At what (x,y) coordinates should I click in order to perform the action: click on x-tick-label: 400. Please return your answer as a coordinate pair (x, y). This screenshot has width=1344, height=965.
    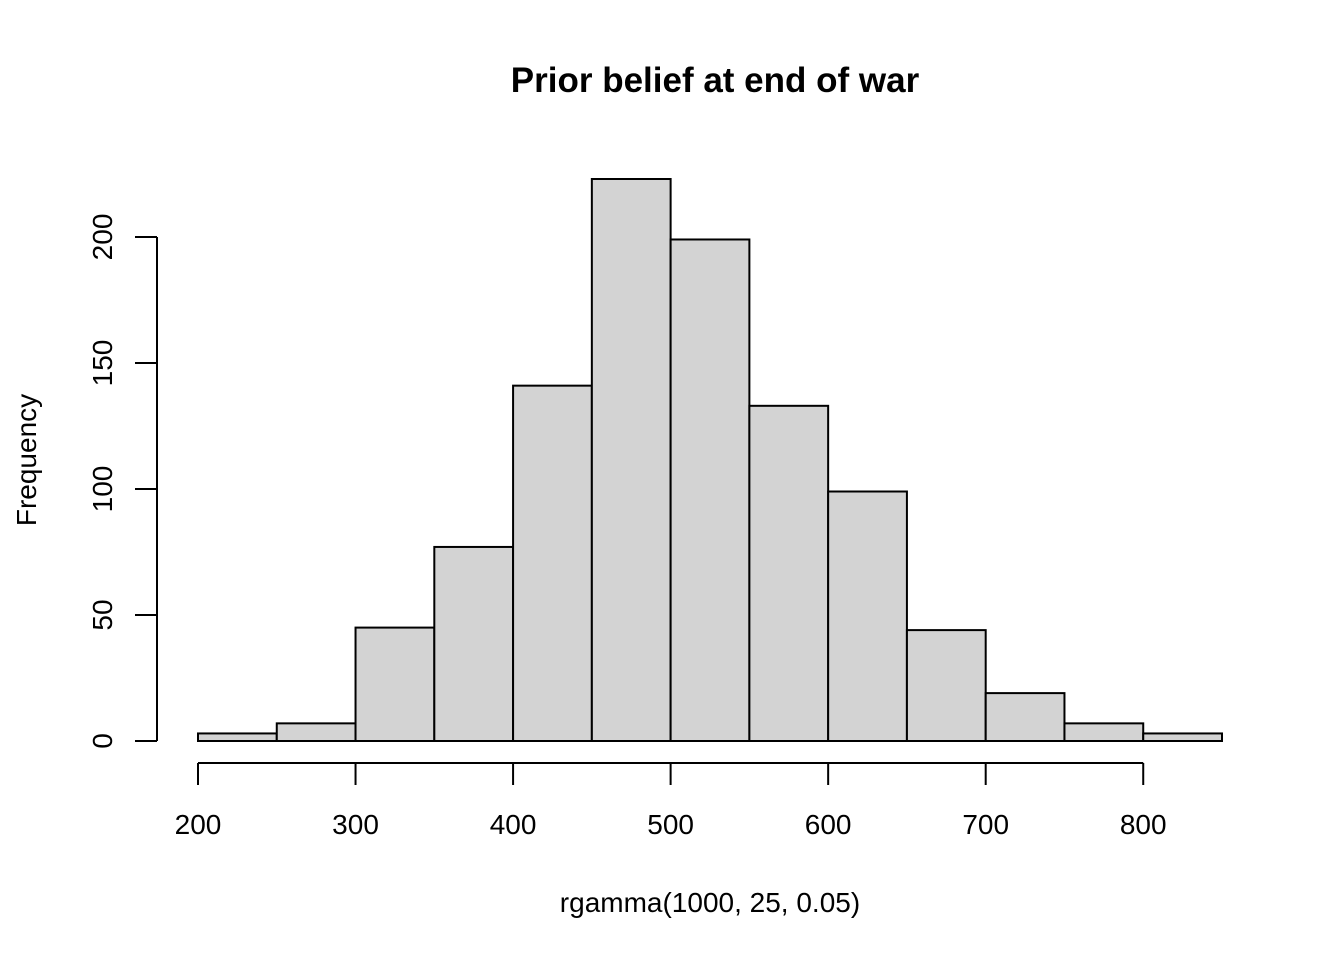
    Looking at the image, I should click on (513, 824).